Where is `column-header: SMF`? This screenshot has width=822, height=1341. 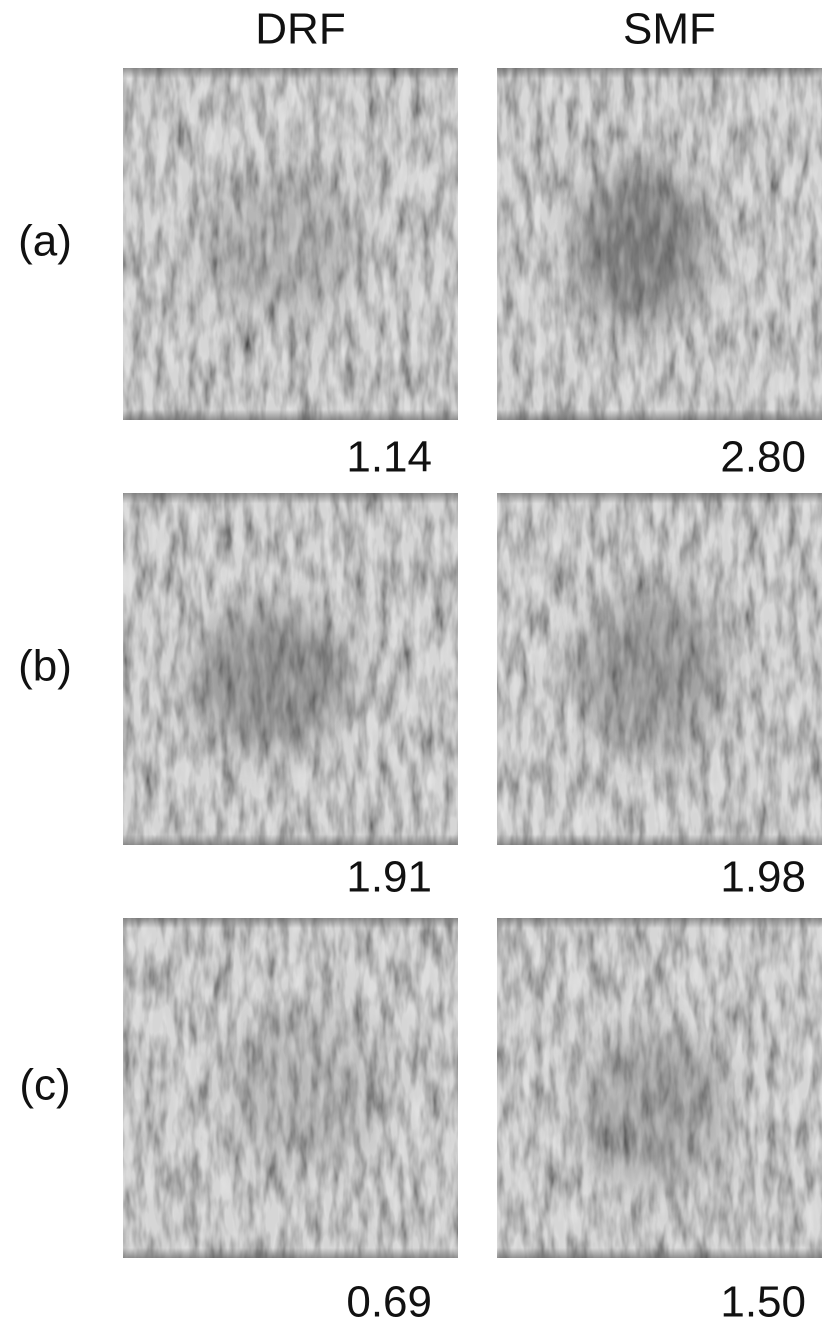 column-header: SMF is located at coordinates (669, 29).